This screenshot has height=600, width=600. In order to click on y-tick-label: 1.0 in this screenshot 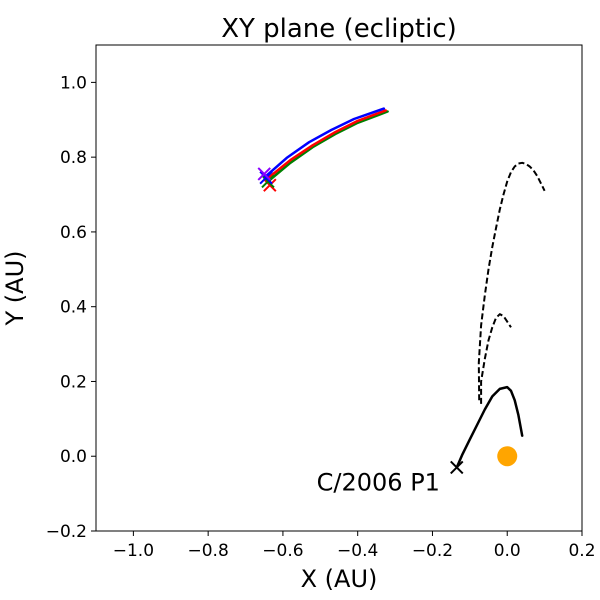, I will do `click(73, 83)`.